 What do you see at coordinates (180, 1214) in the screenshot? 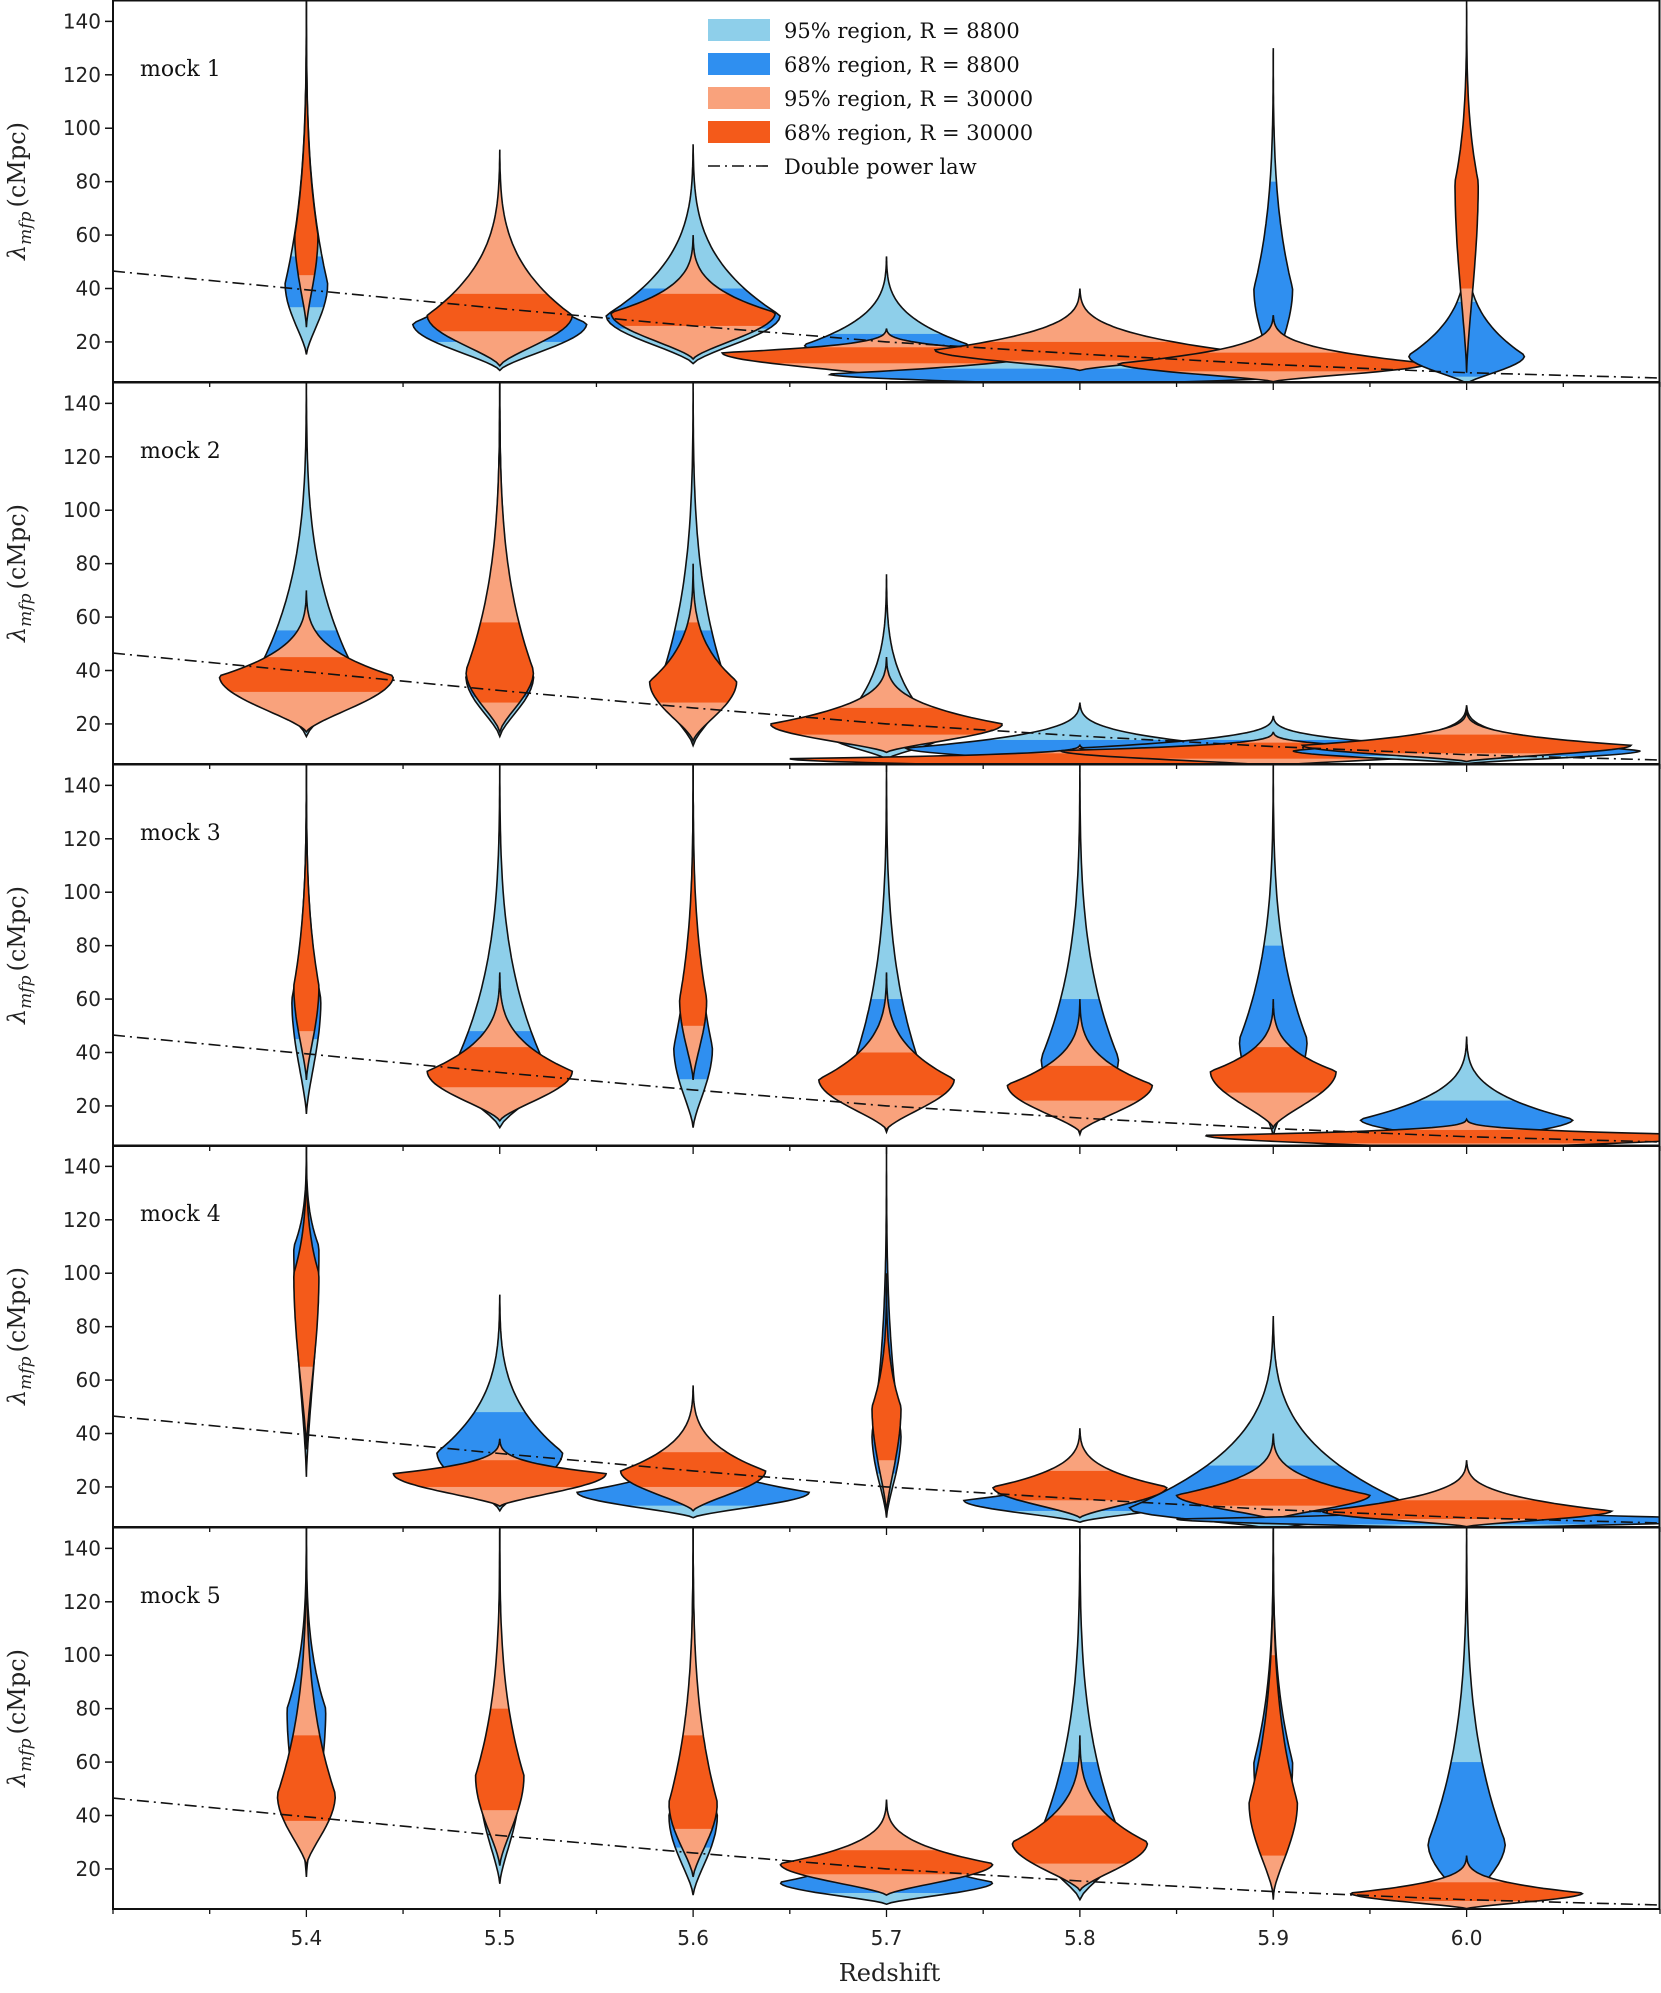
I see `panel-label: mock 4` at bounding box center [180, 1214].